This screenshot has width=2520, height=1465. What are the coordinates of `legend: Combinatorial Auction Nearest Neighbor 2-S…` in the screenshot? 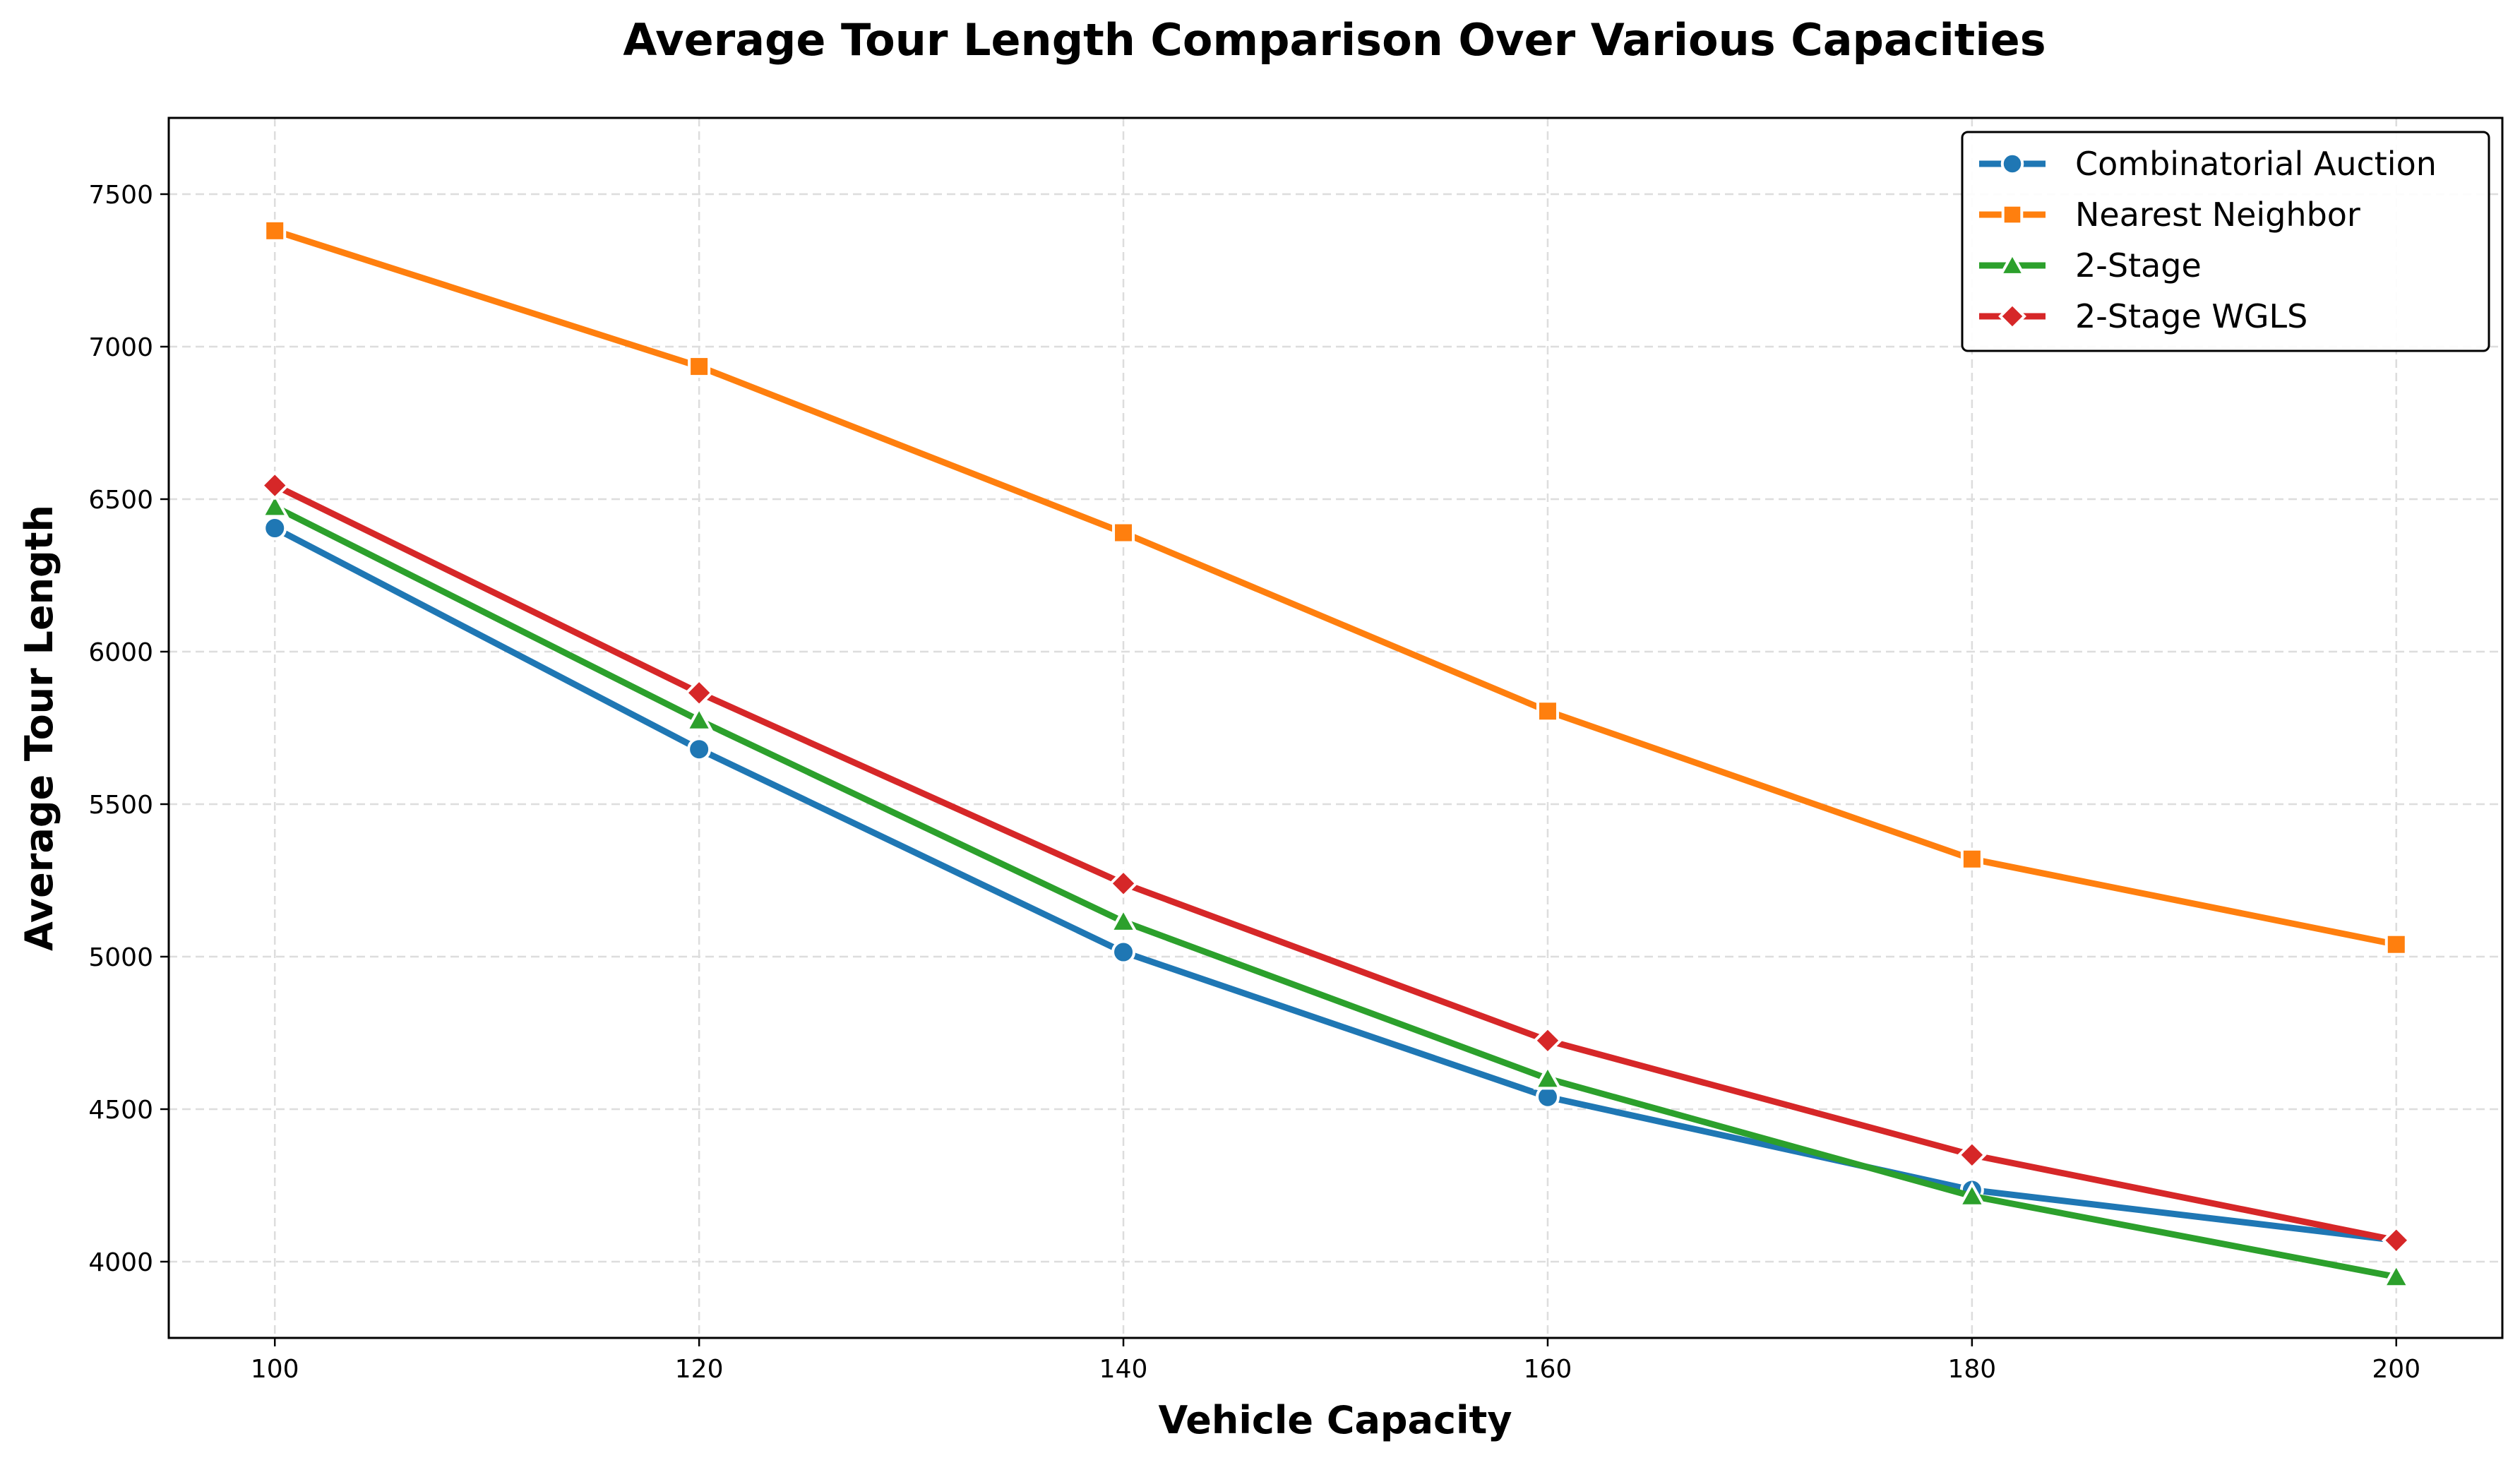 It's located at (2225, 241).